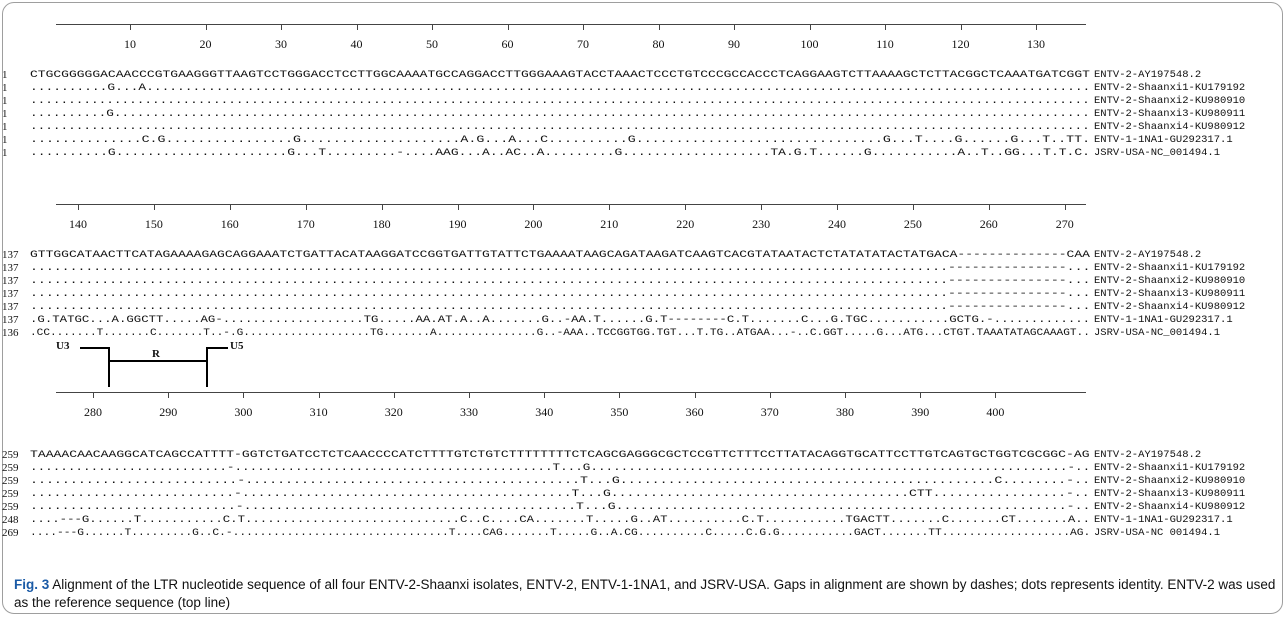 This screenshot has height=619, width=1287. What do you see at coordinates (229, 224) in the screenshot?
I see `ruler-tick-label: 160` at bounding box center [229, 224].